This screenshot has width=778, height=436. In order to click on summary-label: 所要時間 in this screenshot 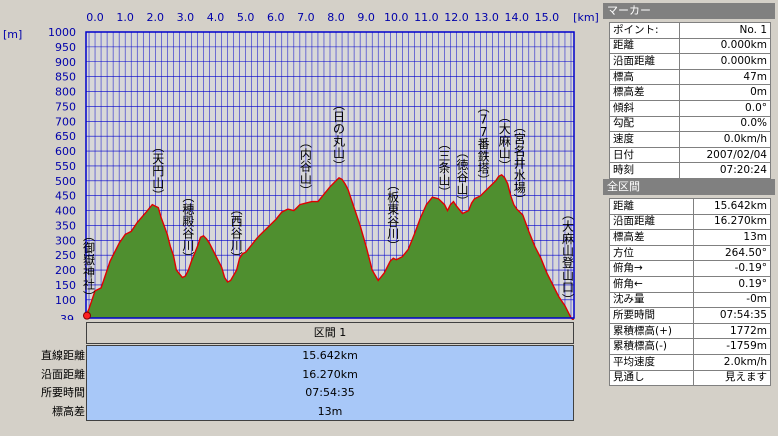, I will do `click(63, 392)`.